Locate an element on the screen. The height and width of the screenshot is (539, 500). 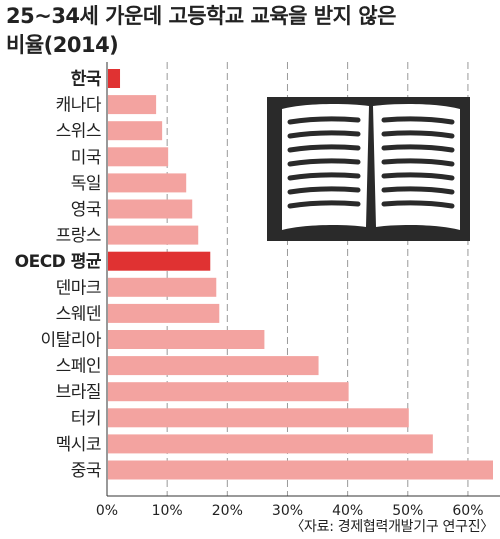
x-tick-label: 60% is located at coordinates (467, 511).